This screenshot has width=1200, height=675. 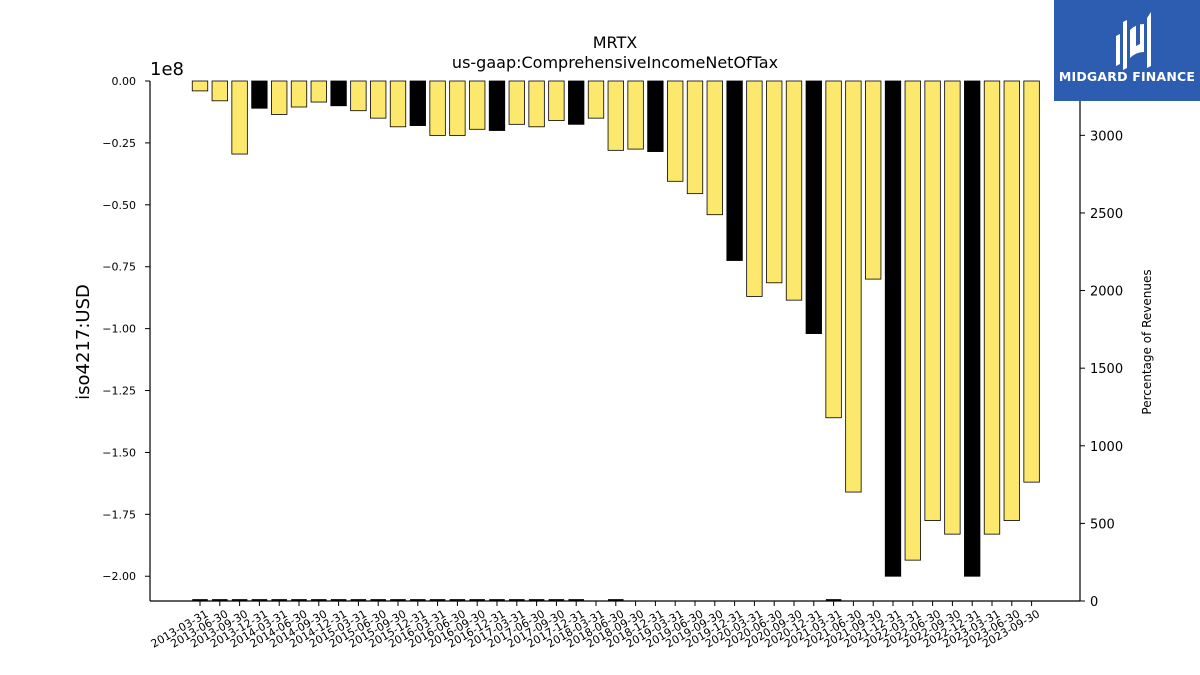 What do you see at coordinates (119, 391) in the screenshot?
I see `y-tick-label: −1.25` at bounding box center [119, 391].